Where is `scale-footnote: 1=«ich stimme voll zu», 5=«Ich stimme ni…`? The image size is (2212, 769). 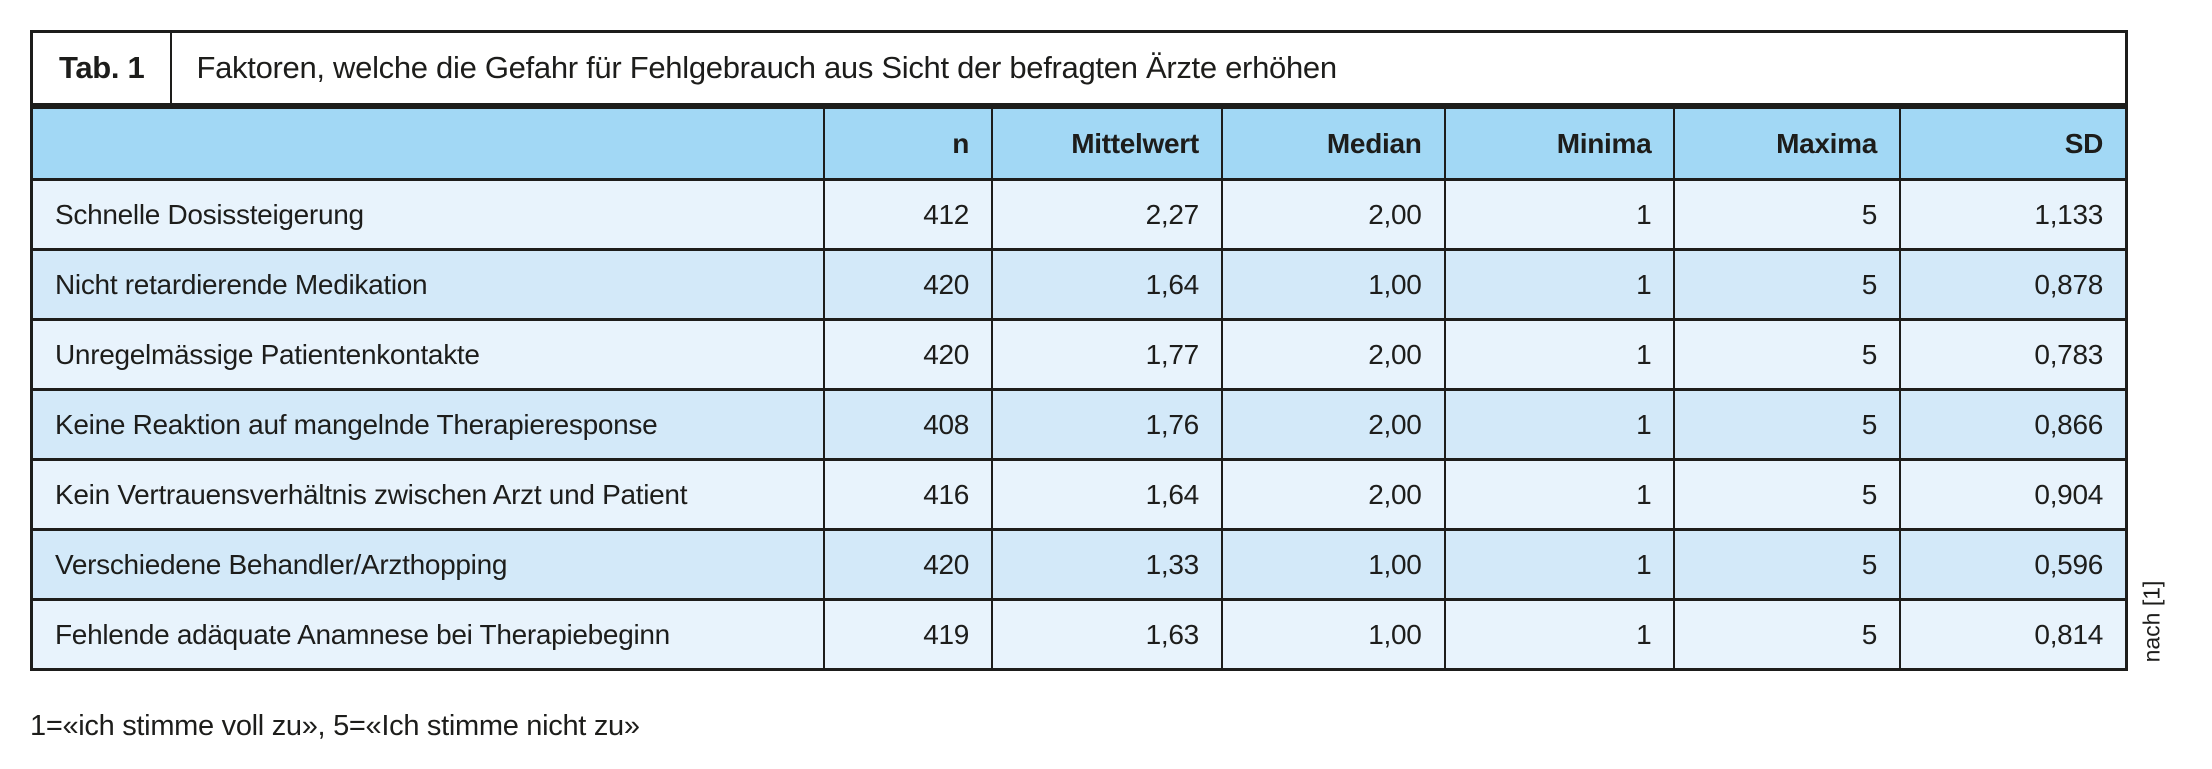 scale-footnote: 1=«ich stimme voll zu», 5=«Ich stimme ni… is located at coordinates (335, 726).